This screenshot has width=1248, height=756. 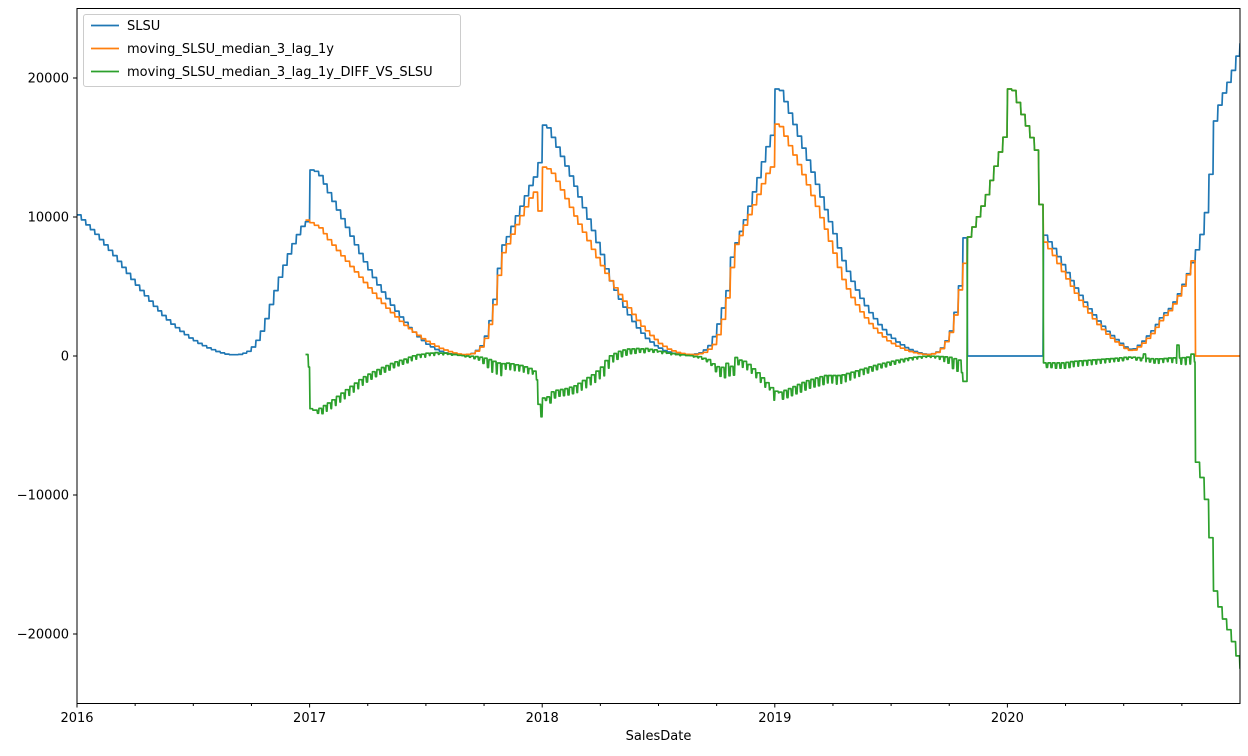 I want to click on x-axis-labels: 2016 2017 2018 2019 2020, so click(x=541, y=718).